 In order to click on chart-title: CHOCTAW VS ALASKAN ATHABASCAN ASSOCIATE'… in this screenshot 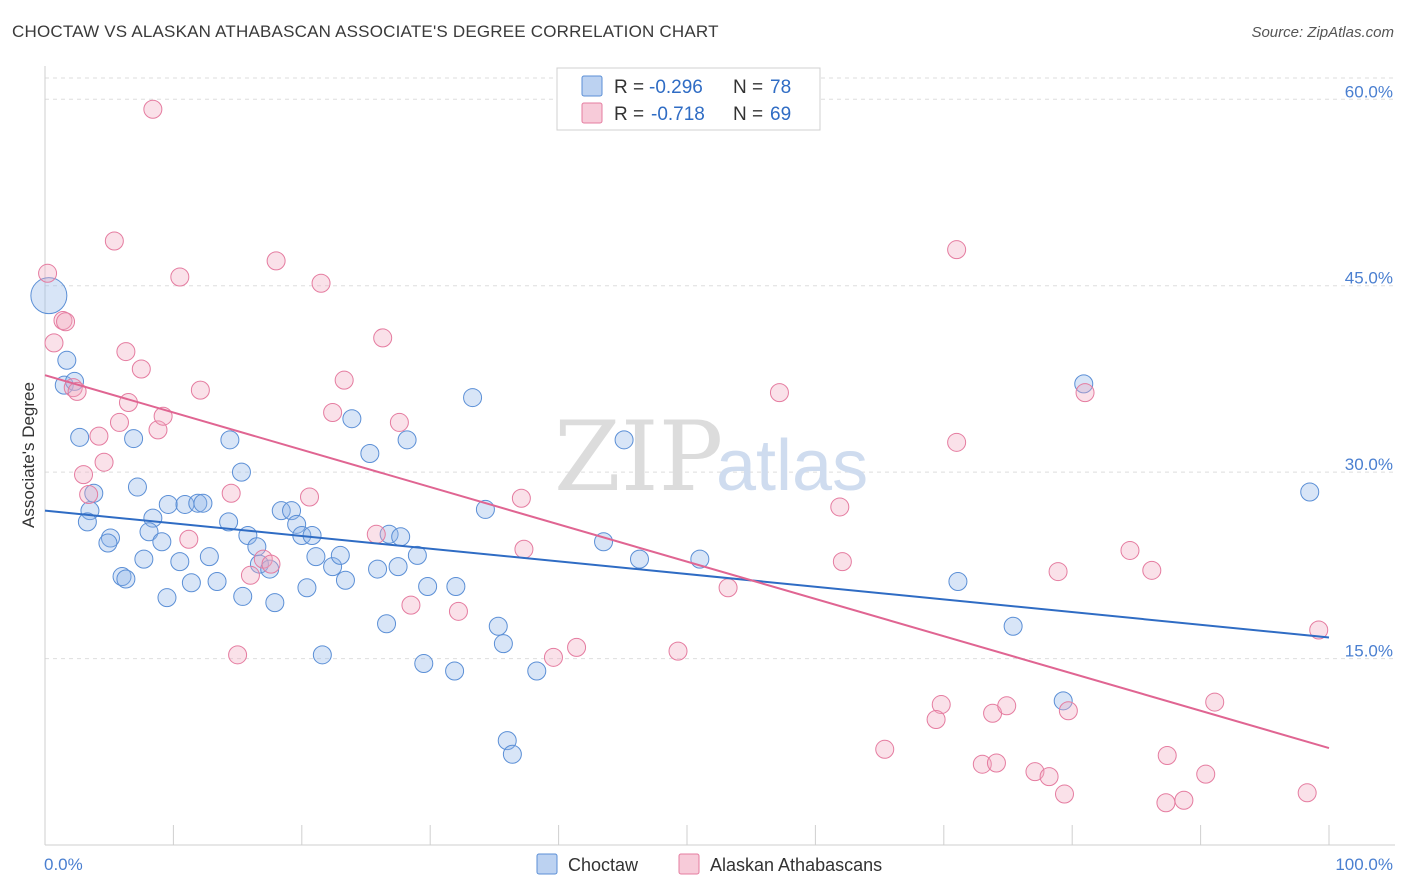, I will do `click(365, 31)`.